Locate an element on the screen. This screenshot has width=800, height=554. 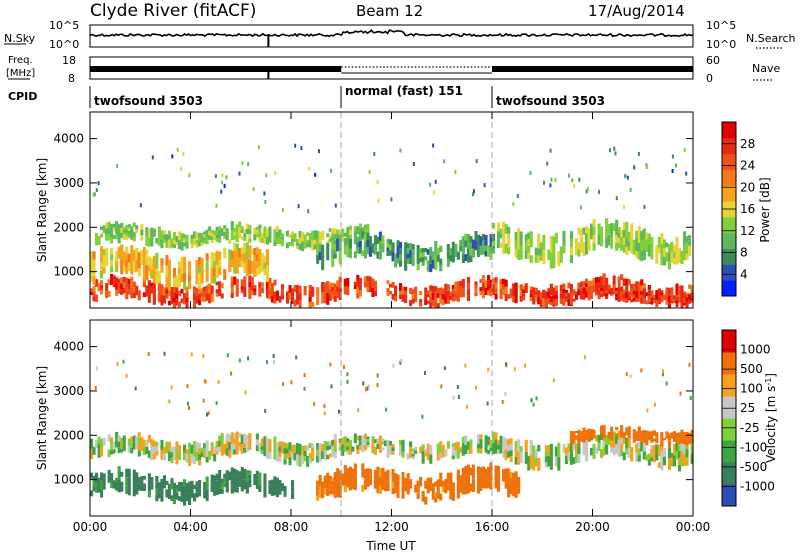
colorbar-swatch is located at coordinates (729, 225).